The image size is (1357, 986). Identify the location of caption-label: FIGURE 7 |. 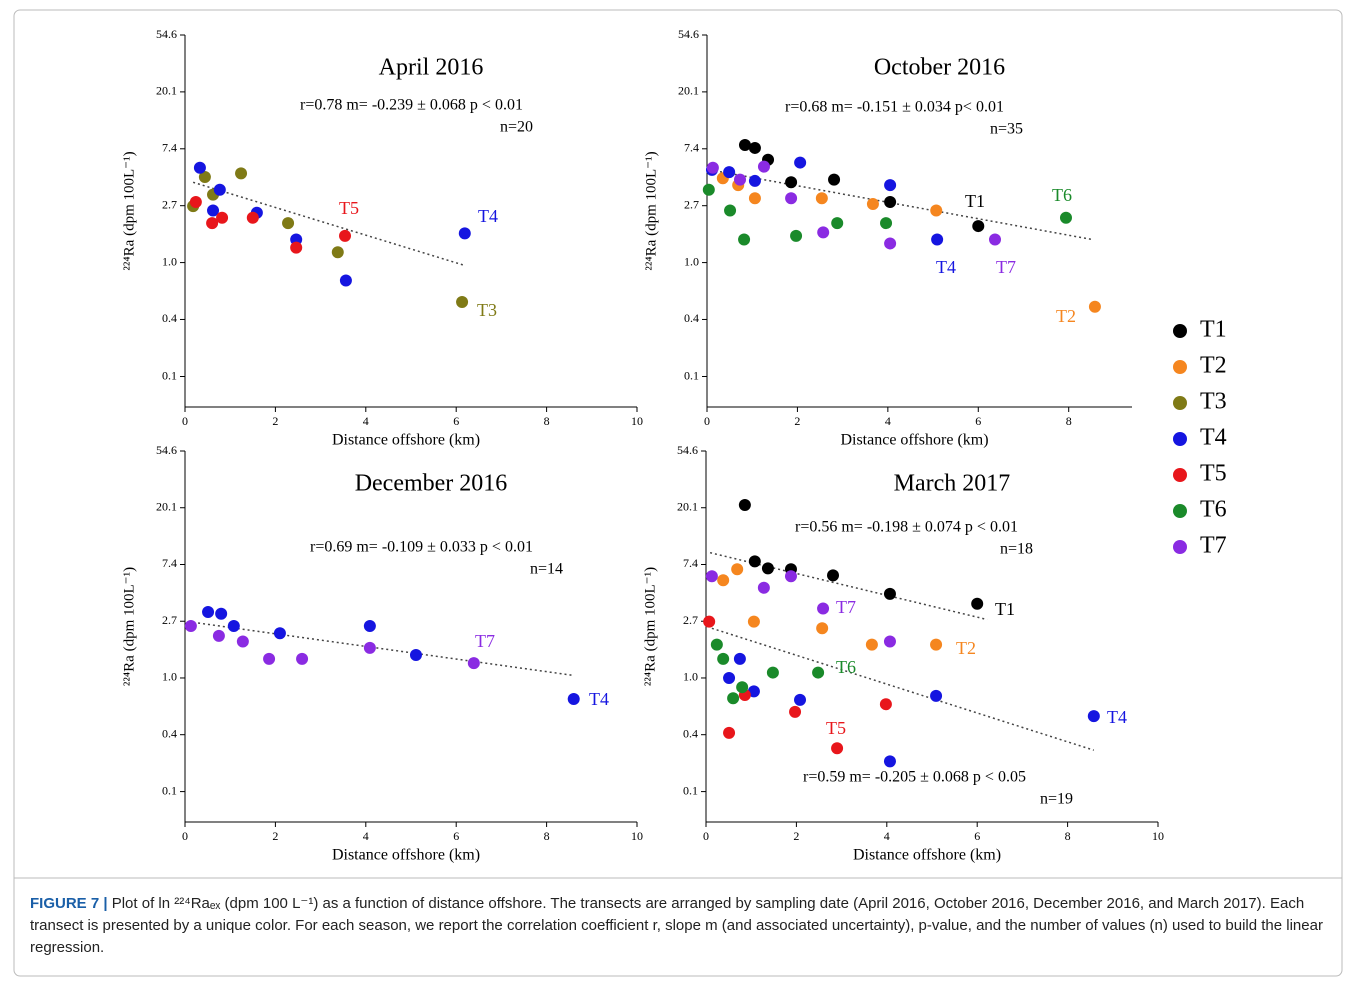
(69, 903).